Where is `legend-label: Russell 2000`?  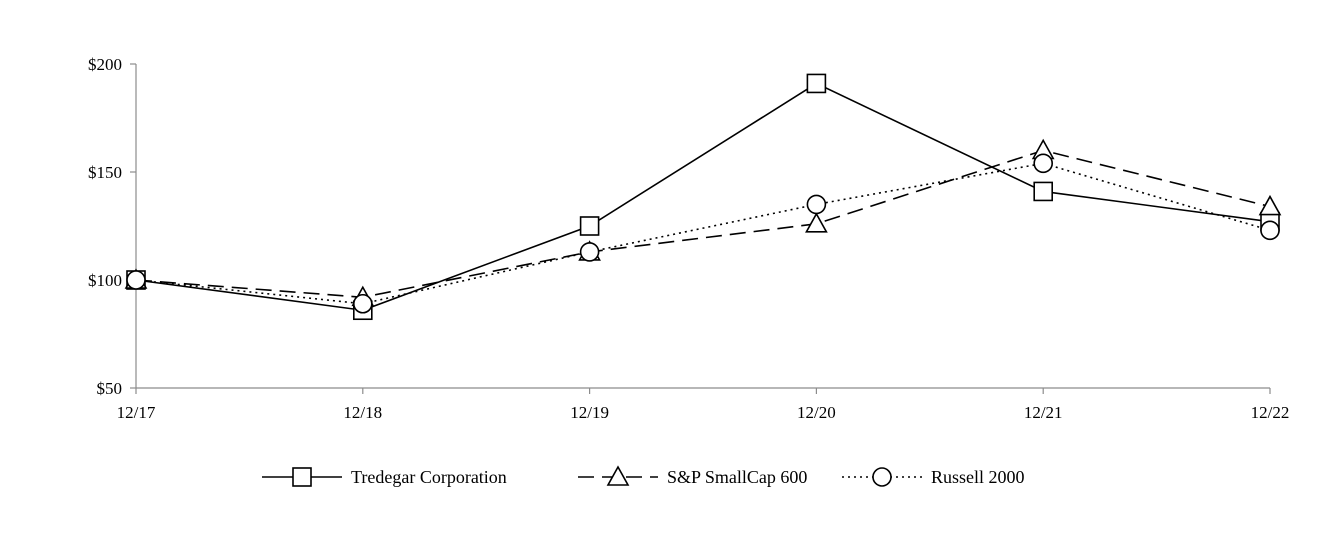
legend-label: Russell 2000 is located at coordinates (978, 477).